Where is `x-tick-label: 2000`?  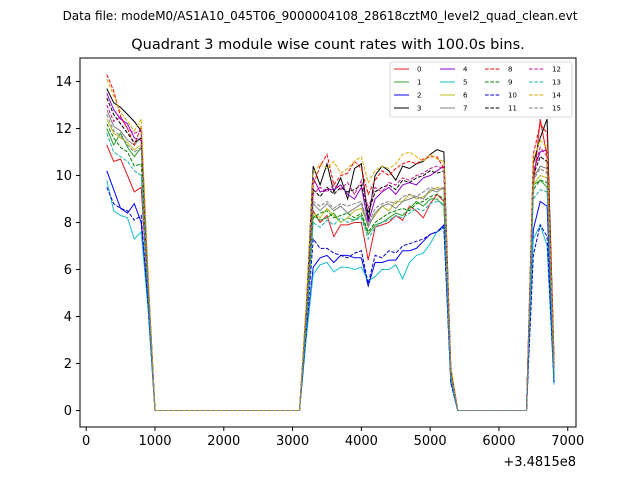 x-tick-label: 2000 is located at coordinates (223, 441).